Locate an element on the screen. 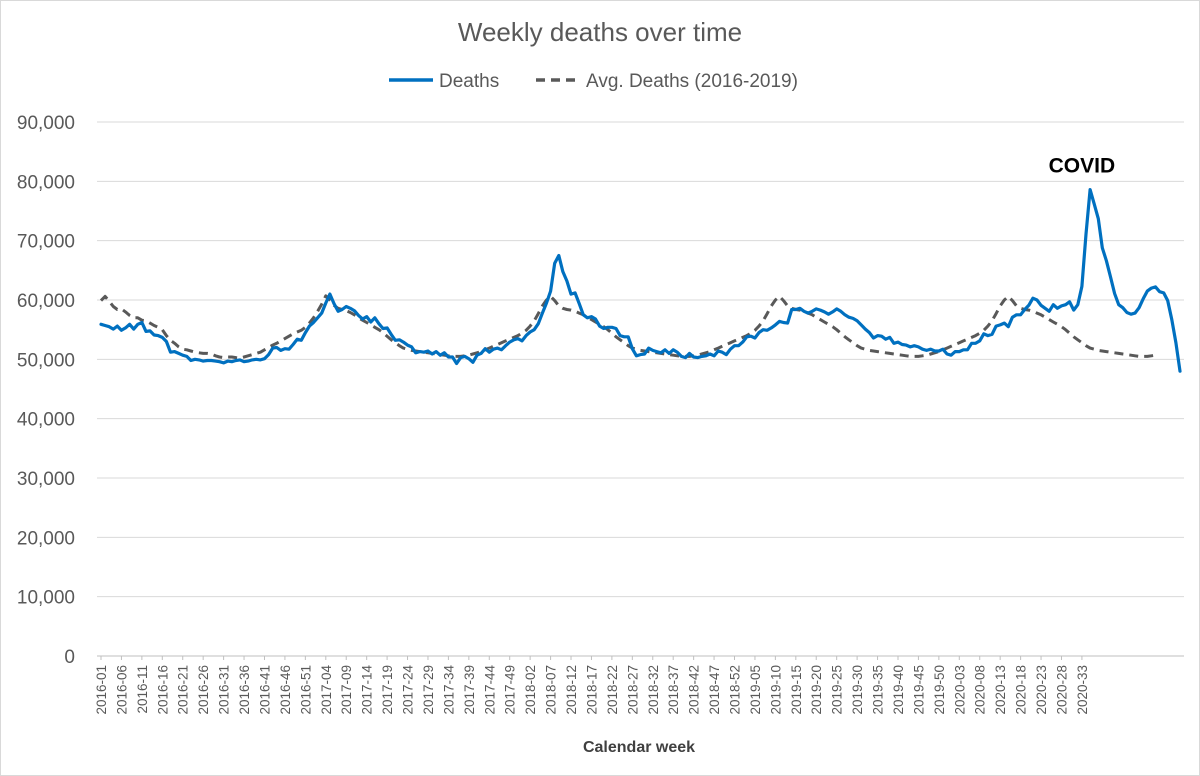 The width and height of the screenshot is (1200, 776). chart-title: Weekly deaths over time is located at coordinates (600, 32).